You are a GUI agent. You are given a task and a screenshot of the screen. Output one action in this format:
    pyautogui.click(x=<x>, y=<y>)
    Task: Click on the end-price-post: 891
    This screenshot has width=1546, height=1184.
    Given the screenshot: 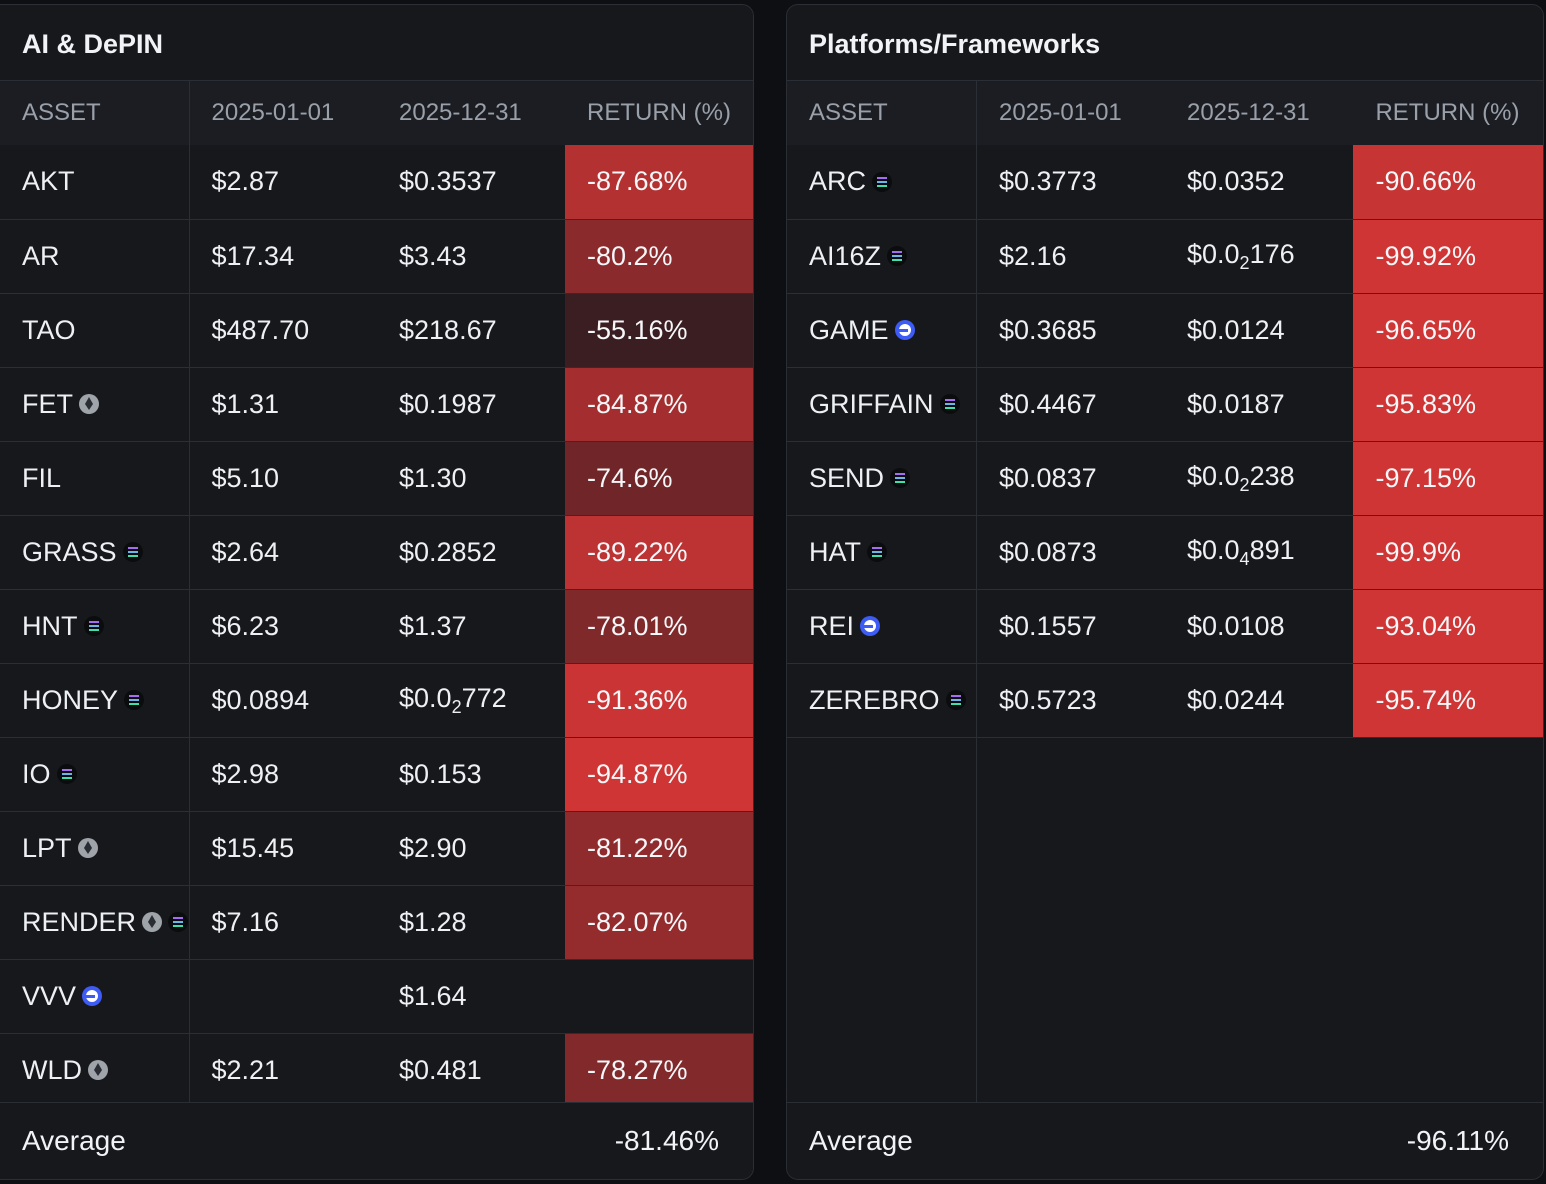 What is the action you would take?
    pyautogui.click(x=1272, y=549)
    